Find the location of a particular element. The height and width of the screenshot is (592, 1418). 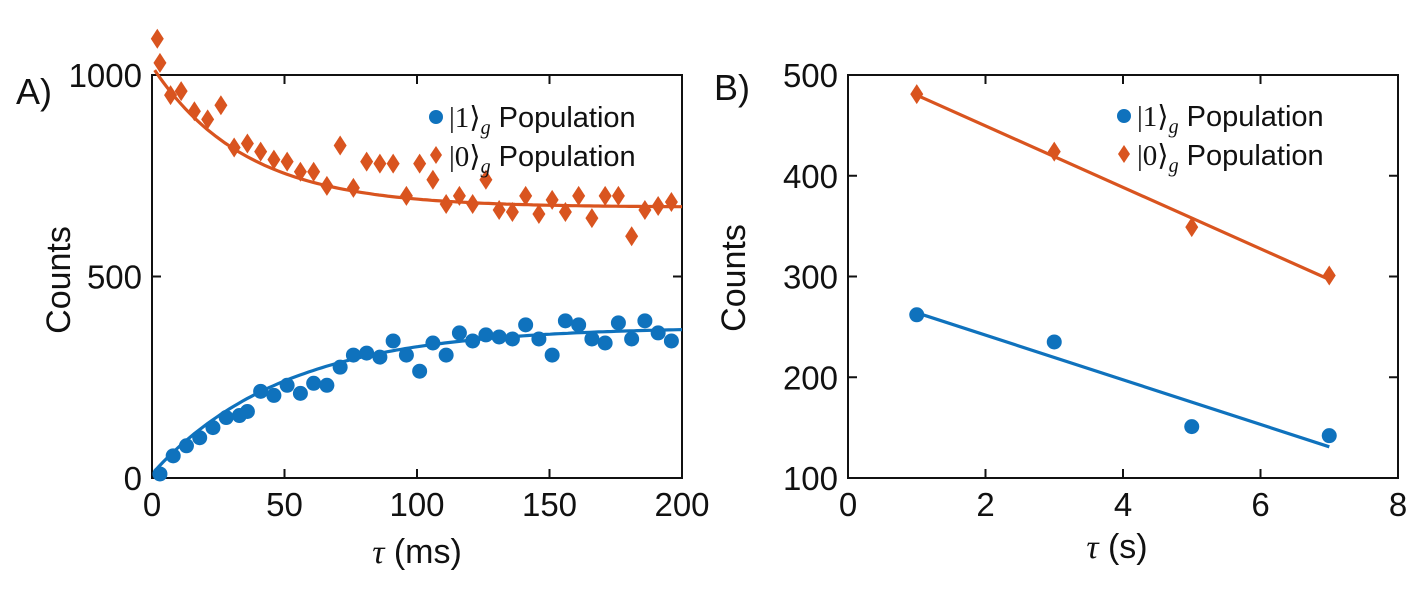

panel-a-legend-ket-zero: |0⟩ is located at coordinates (465, 157).